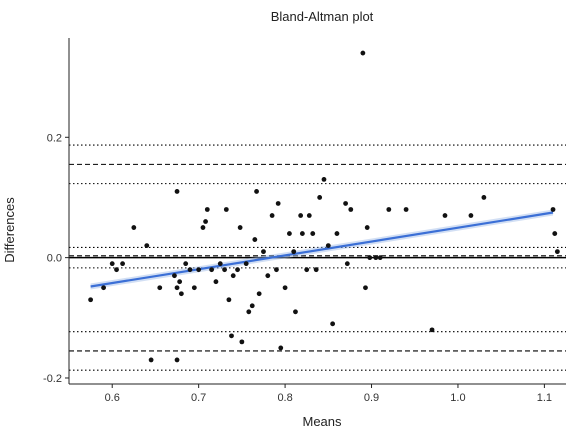 The image size is (578, 432). What do you see at coordinates (198, 398) in the screenshot?
I see `x-tick-label: 0.7` at bounding box center [198, 398].